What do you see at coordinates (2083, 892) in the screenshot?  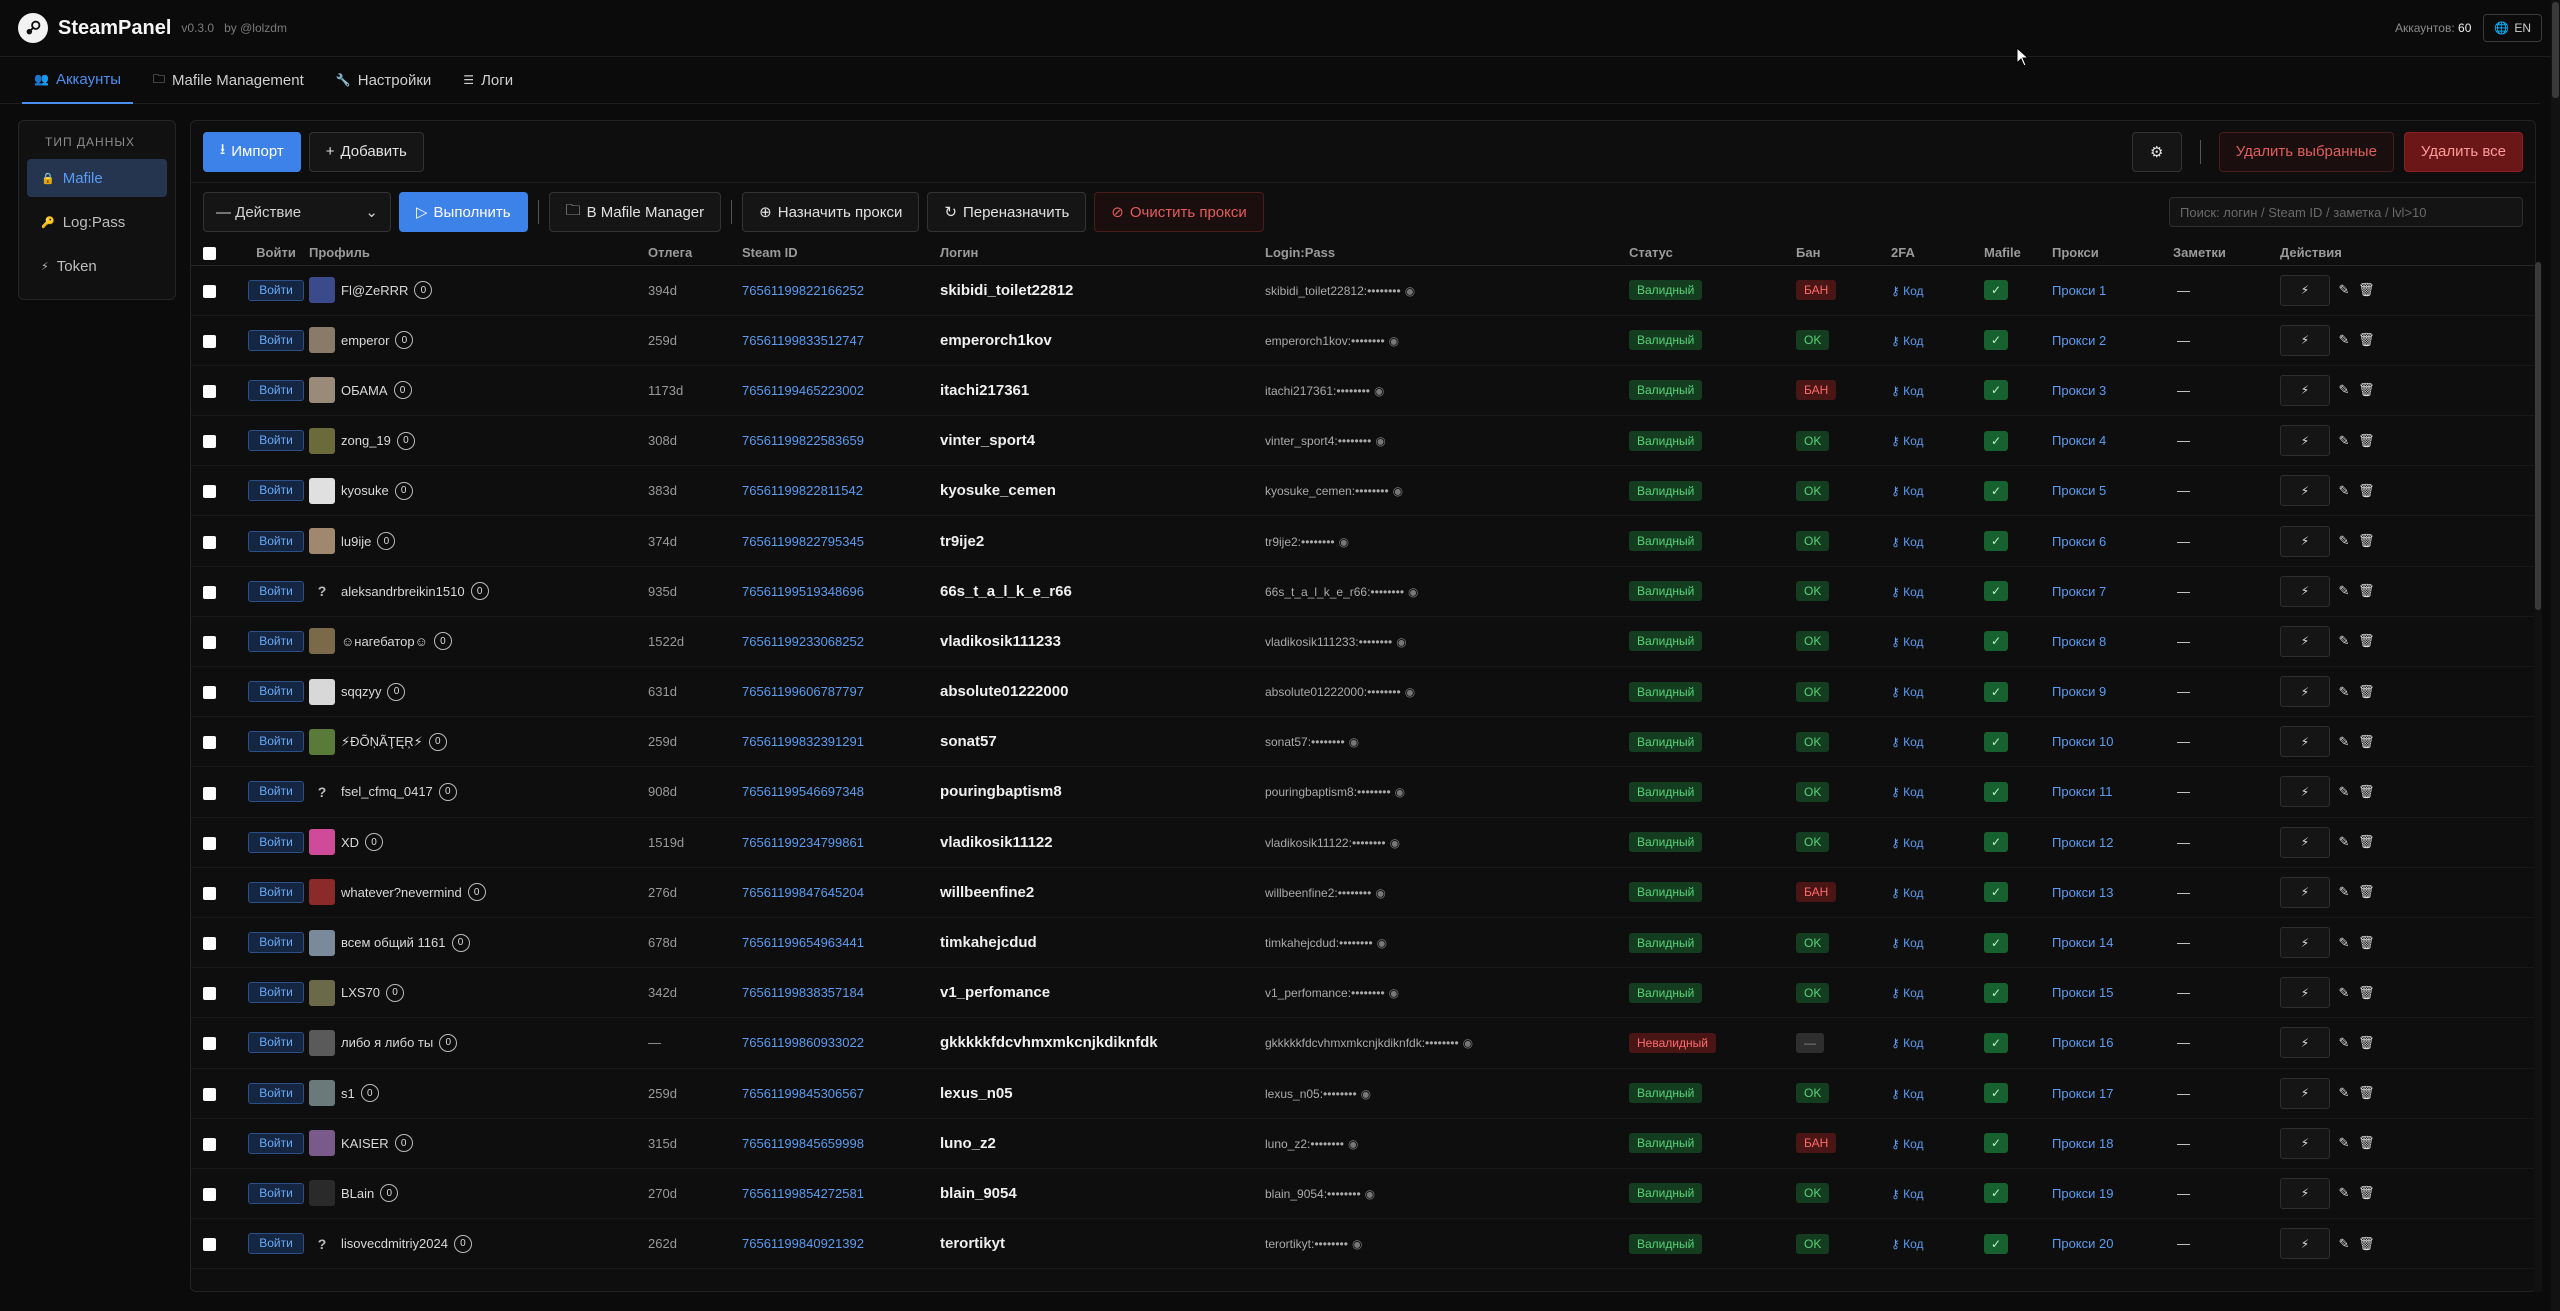 I see `proxy-link: Прокси 13` at bounding box center [2083, 892].